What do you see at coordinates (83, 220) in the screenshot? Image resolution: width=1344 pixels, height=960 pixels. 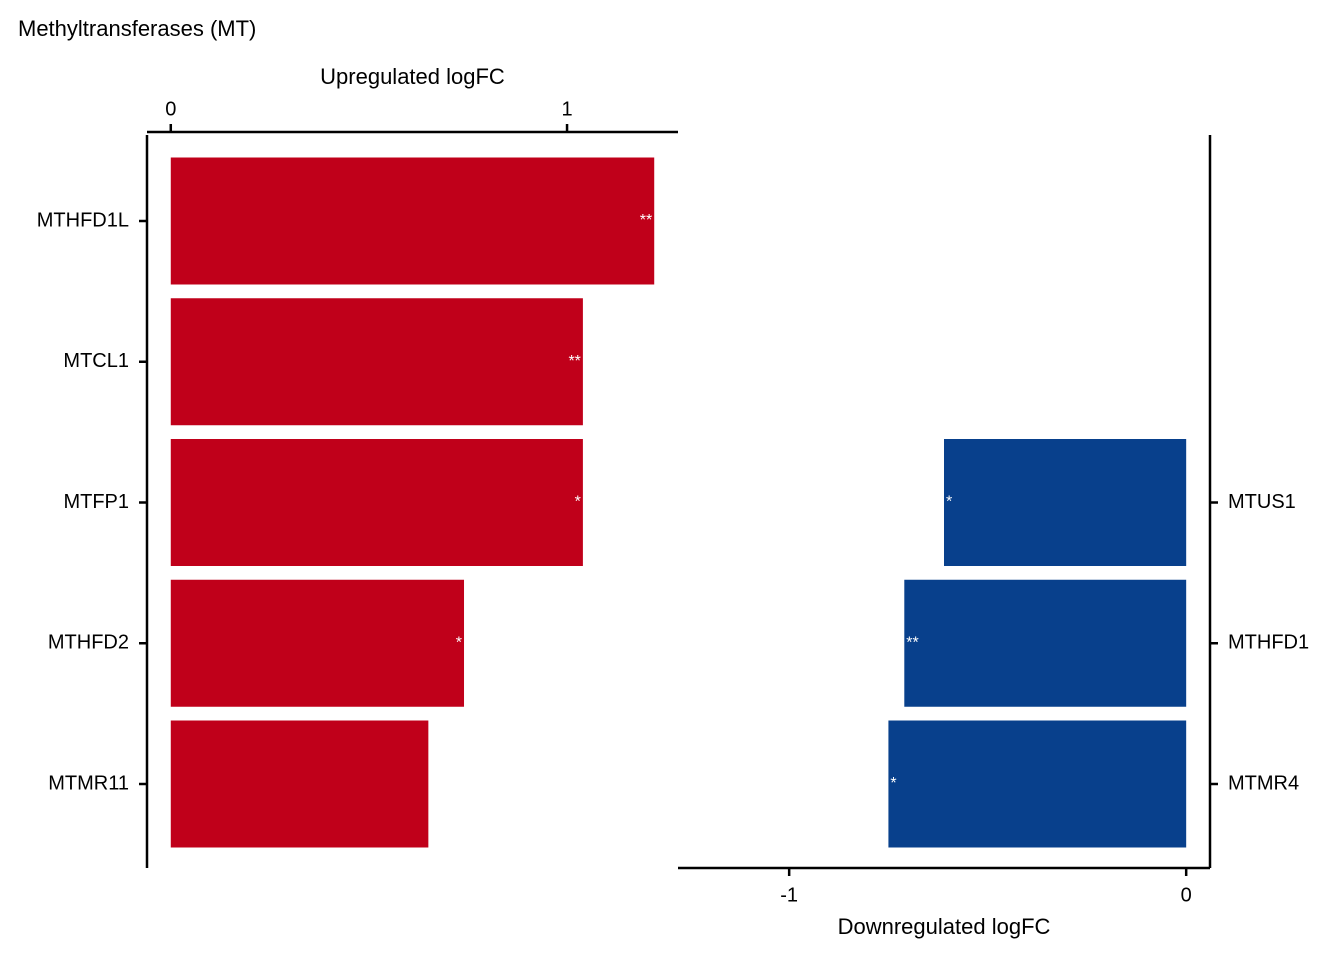 I see `y-tick-label: MTHFD1L` at bounding box center [83, 220].